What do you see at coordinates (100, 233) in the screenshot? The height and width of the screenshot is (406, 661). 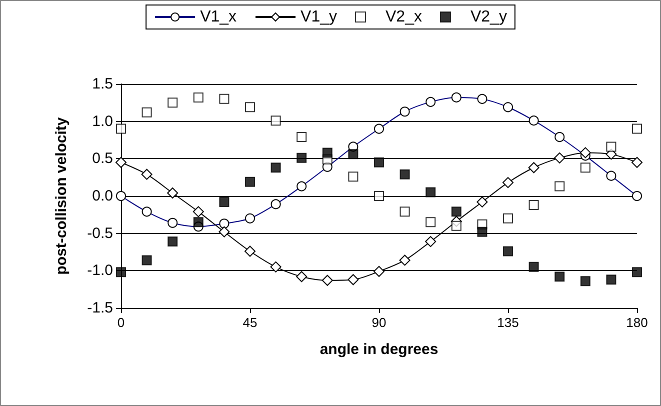 I see `y-tick-label: -0.5` at bounding box center [100, 233].